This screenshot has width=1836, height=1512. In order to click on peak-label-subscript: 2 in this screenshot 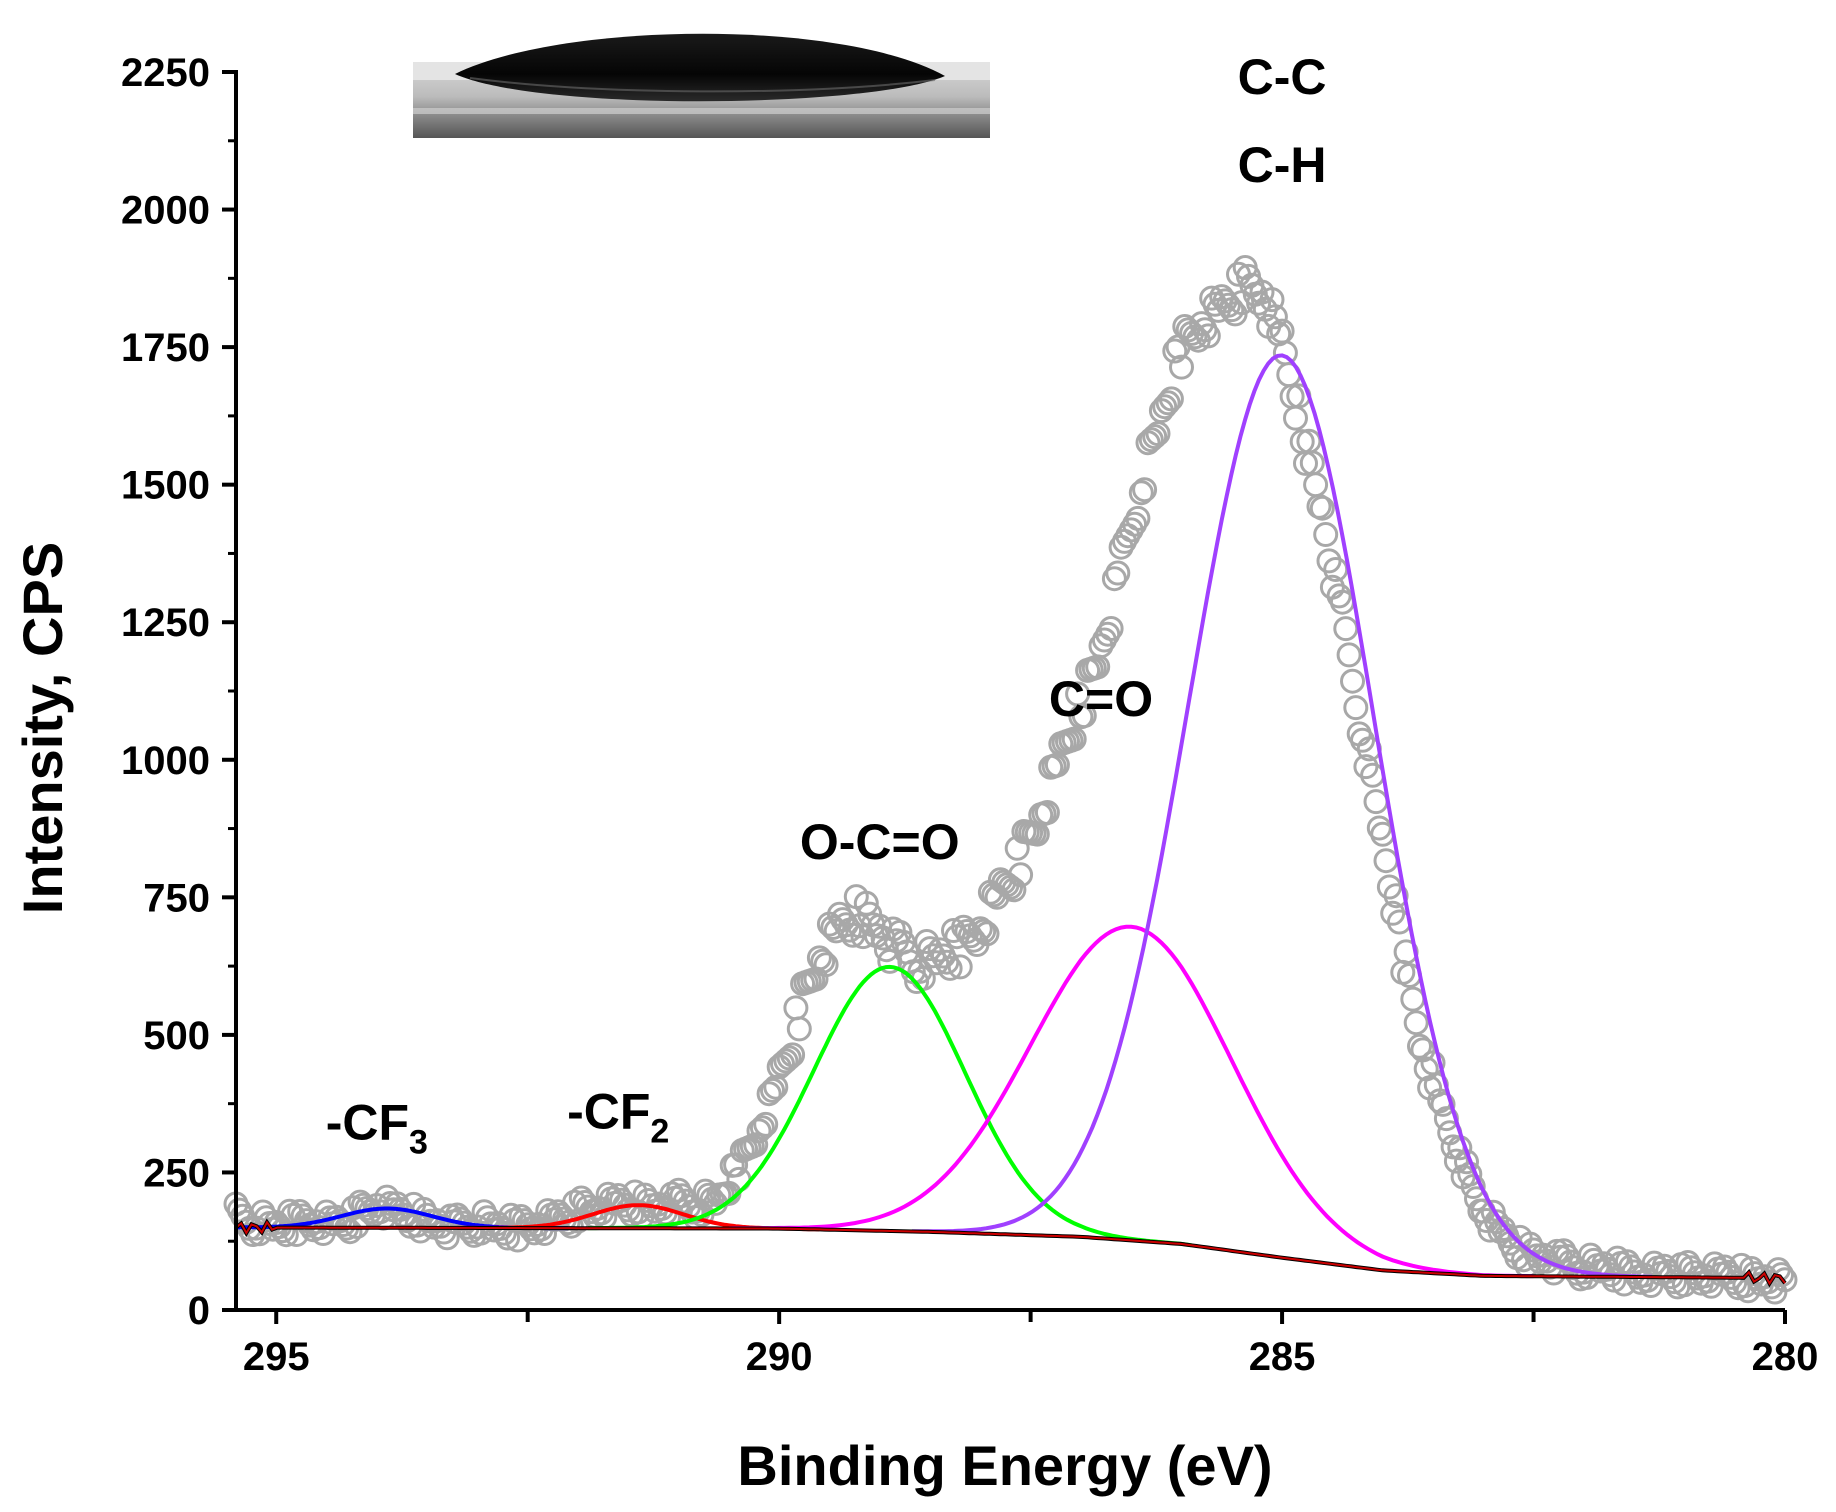, I will do `click(659, 1131)`.